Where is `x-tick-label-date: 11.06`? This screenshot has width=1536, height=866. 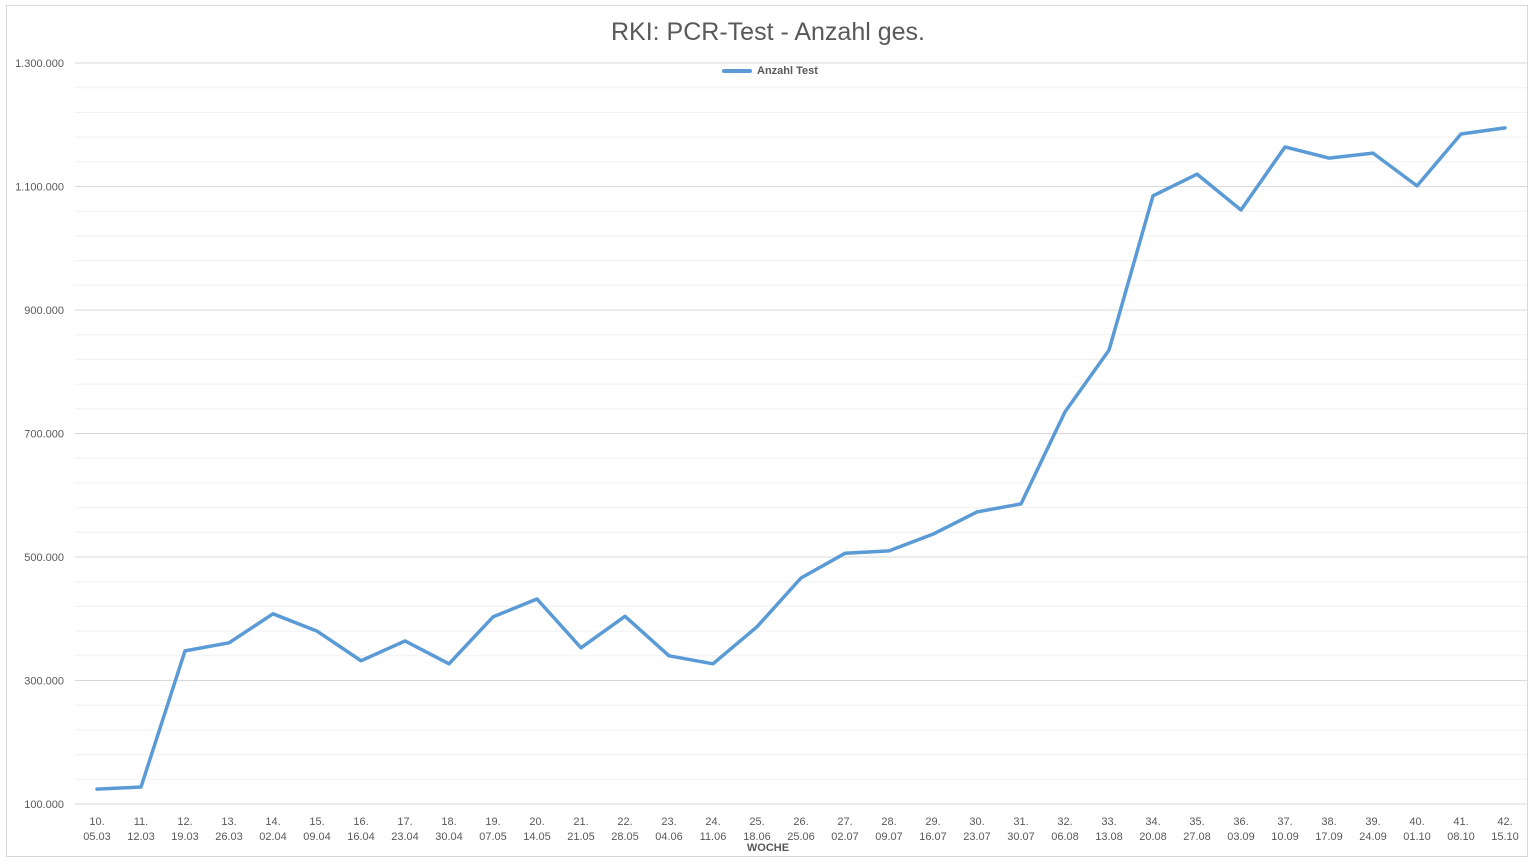 x-tick-label-date: 11.06 is located at coordinates (713, 837).